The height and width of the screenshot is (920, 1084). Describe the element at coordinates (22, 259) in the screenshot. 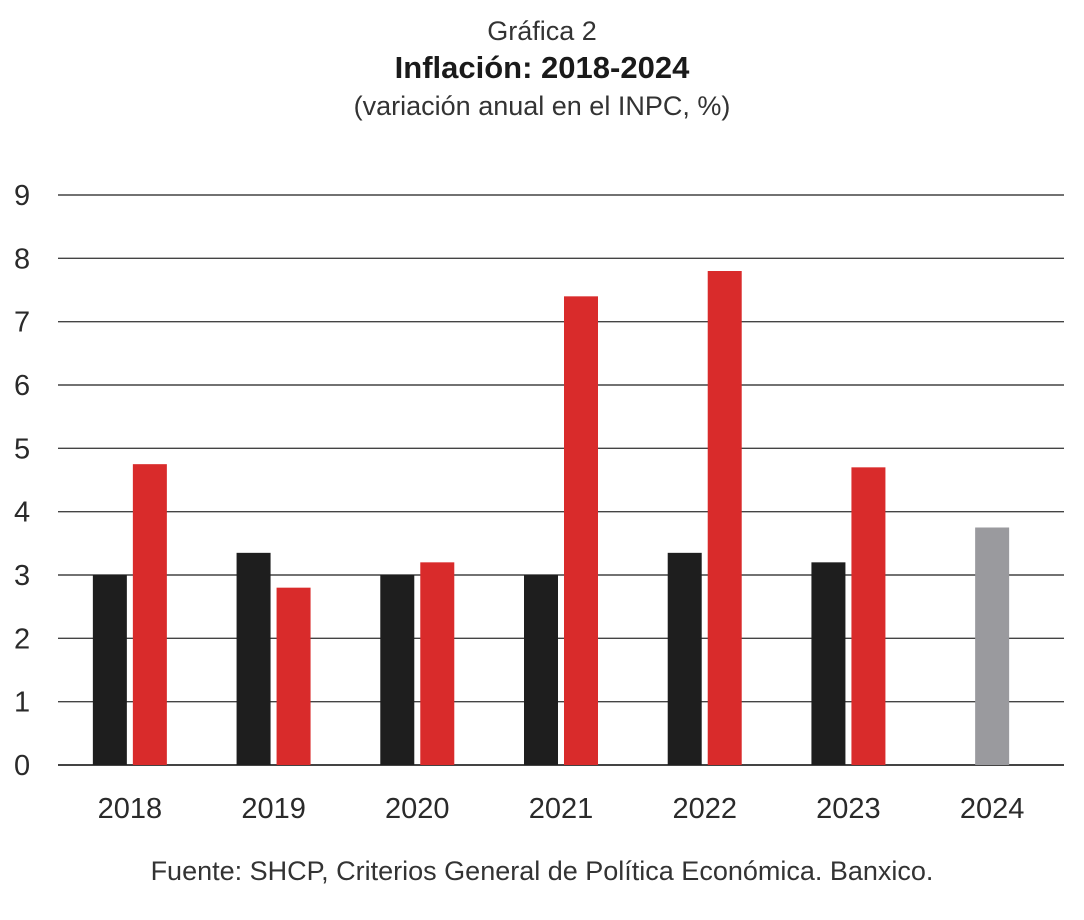

I see `y-tick-label: 8` at that location.